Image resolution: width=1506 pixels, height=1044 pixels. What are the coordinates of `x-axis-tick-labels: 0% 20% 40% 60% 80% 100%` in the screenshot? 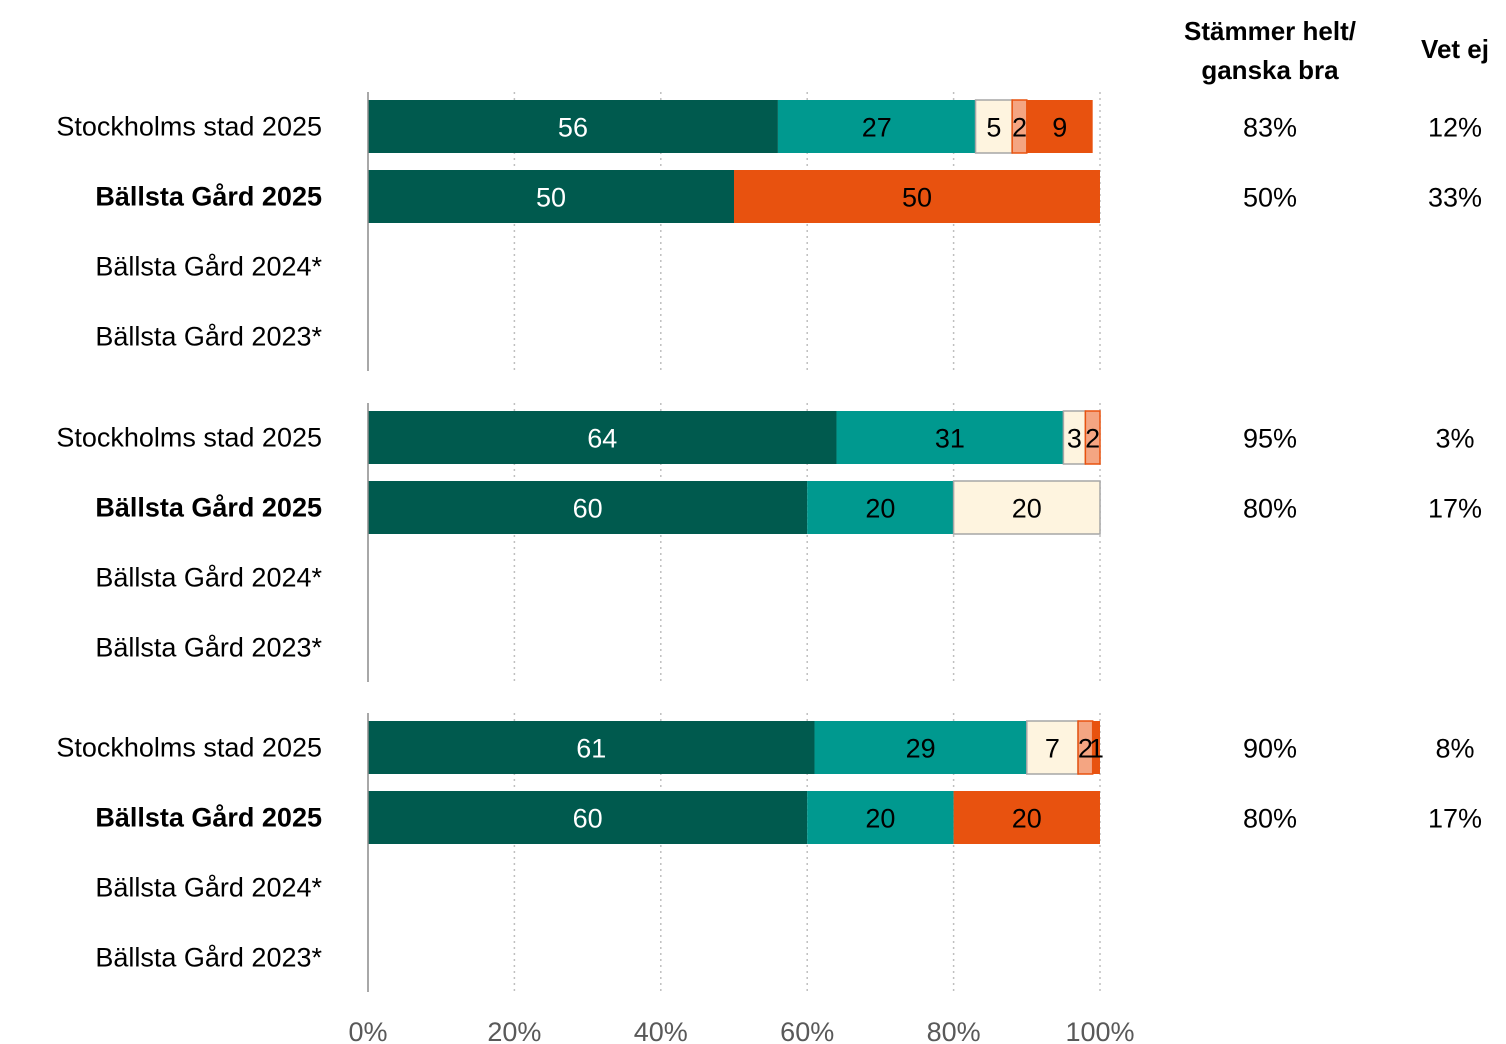 It's located at (741, 1030).